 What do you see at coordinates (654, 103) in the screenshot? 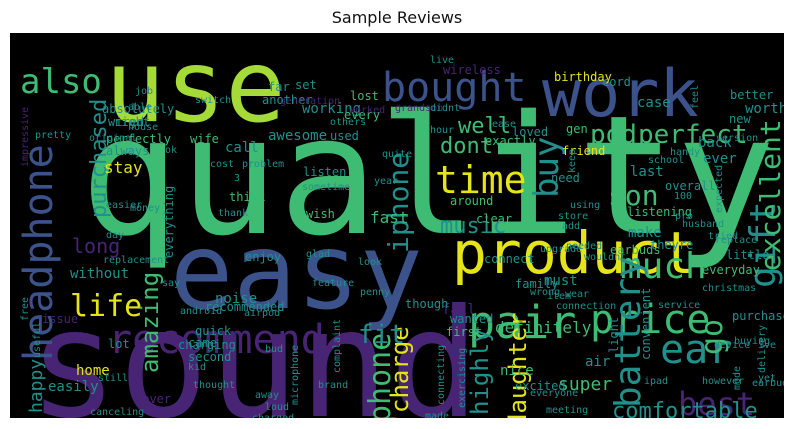
I see `cloud-word-case: case` at bounding box center [654, 103].